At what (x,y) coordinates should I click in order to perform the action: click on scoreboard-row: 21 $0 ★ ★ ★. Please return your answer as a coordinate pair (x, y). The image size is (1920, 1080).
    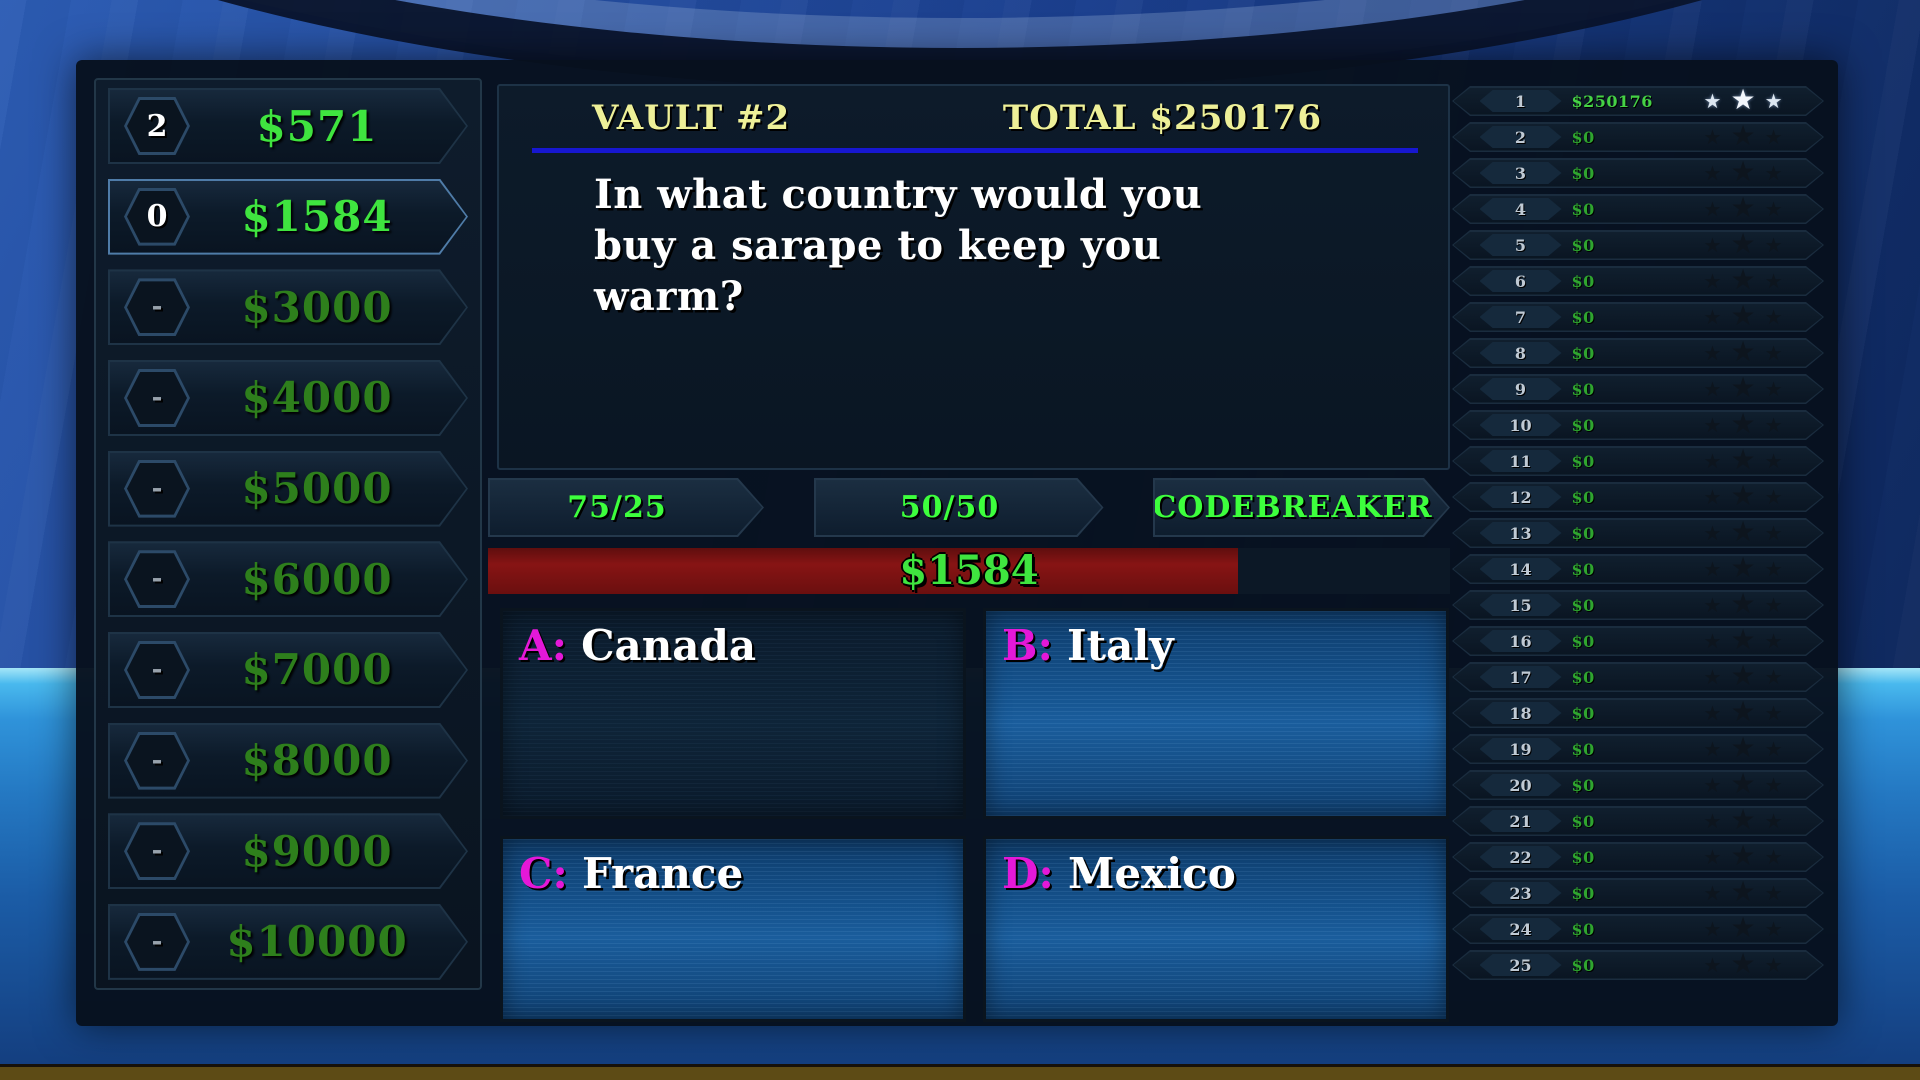
    Looking at the image, I should click on (1638, 821).